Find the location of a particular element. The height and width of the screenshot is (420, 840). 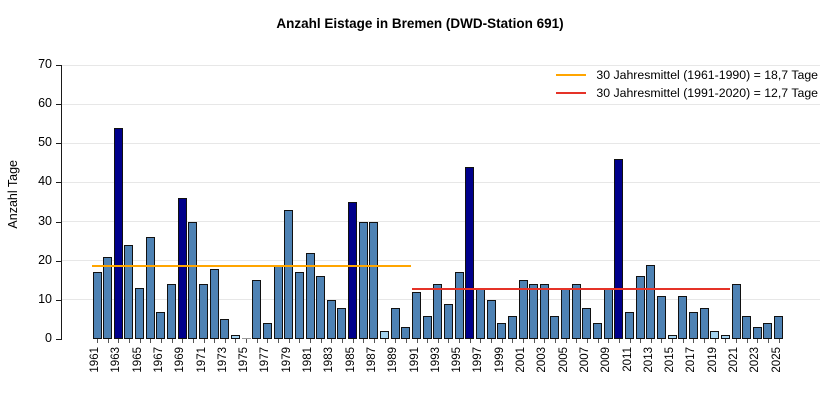

x-tick-label-1979: 1979 is located at coordinates (286, 360).